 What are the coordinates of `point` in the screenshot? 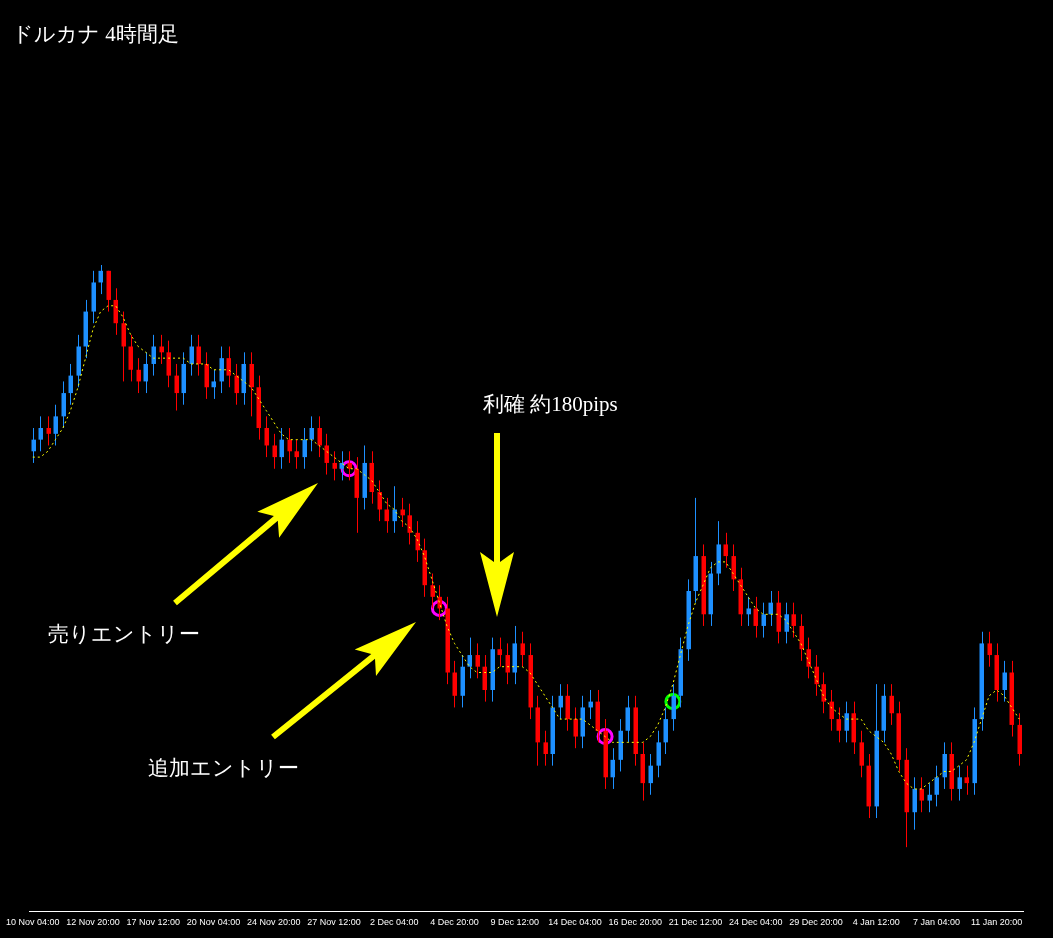 It's located at (673, 702).